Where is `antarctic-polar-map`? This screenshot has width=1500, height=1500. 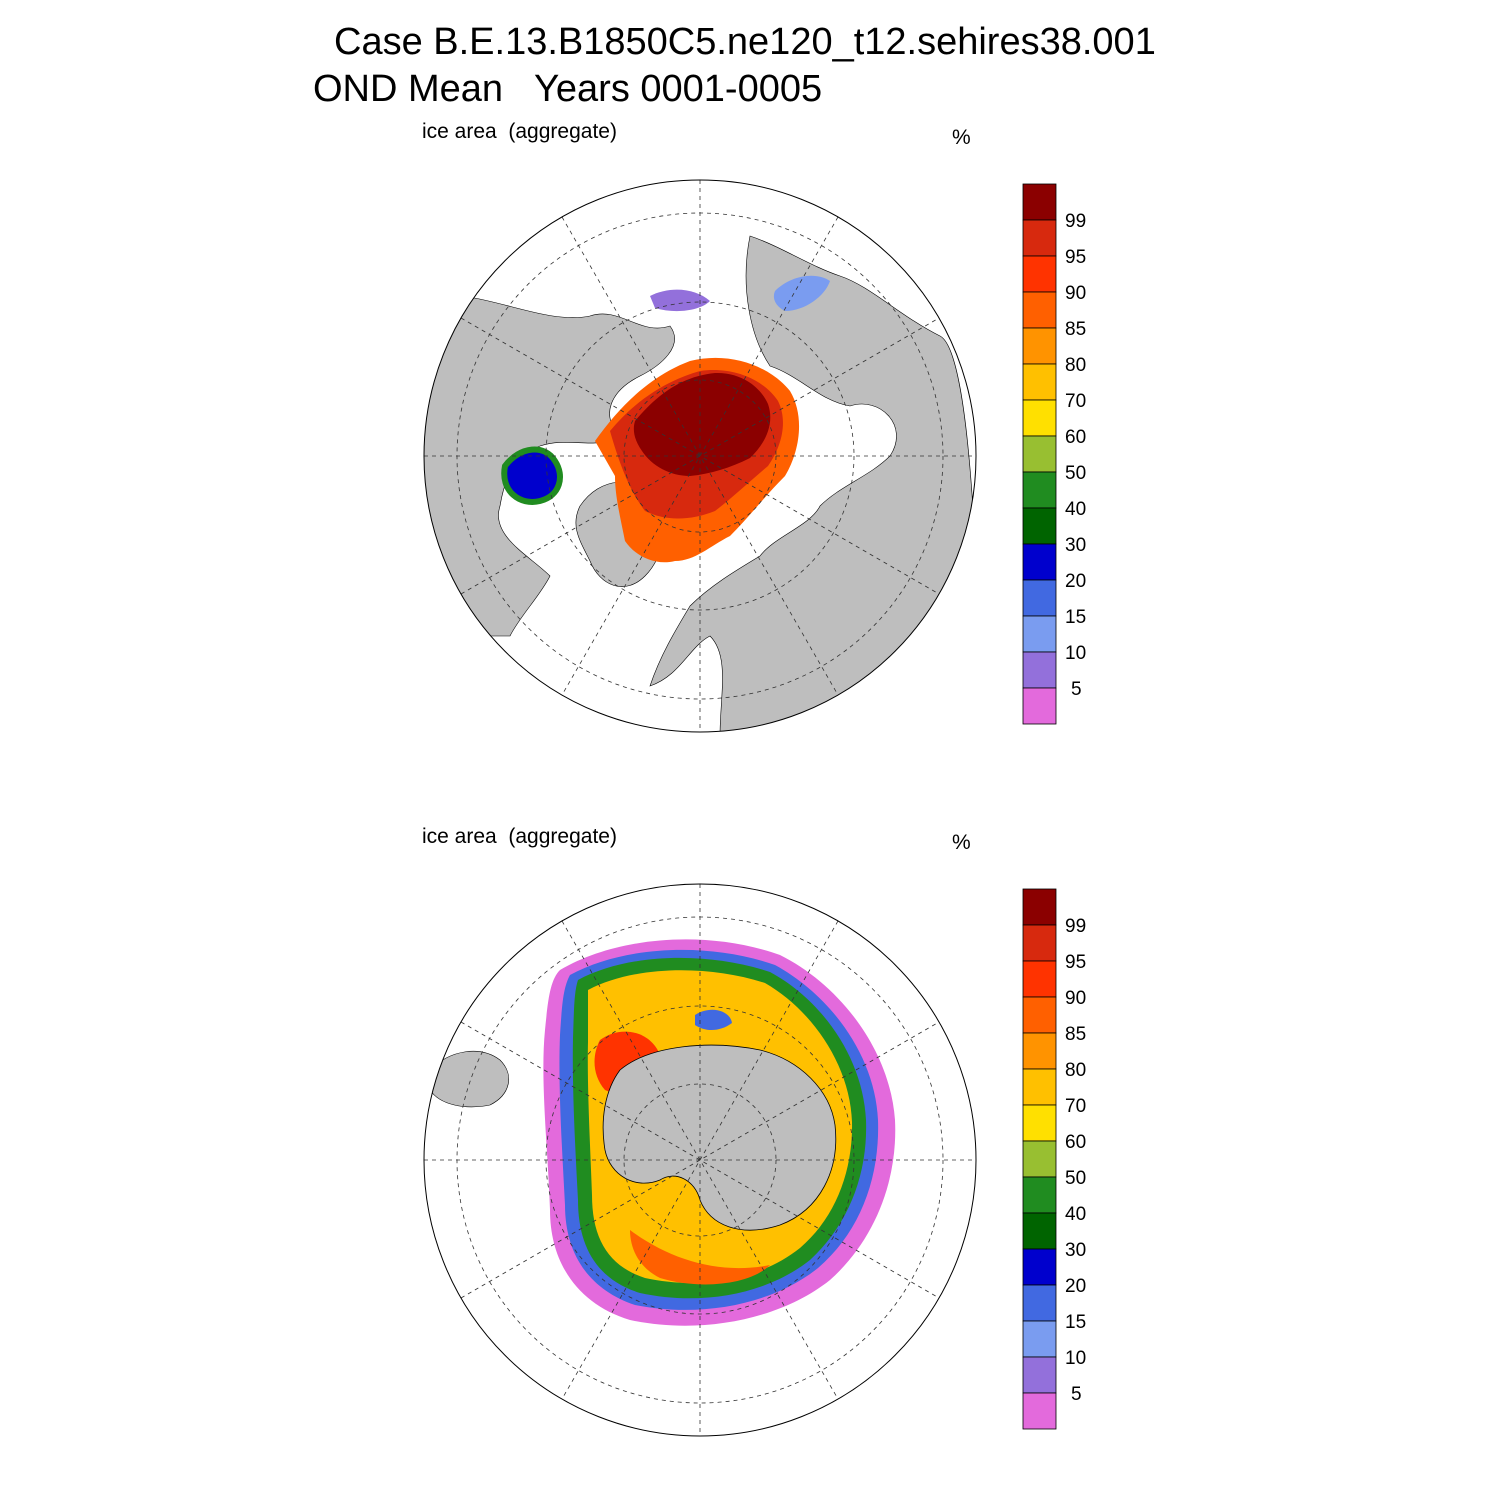 antarctic-polar-map is located at coordinates (700, 1160).